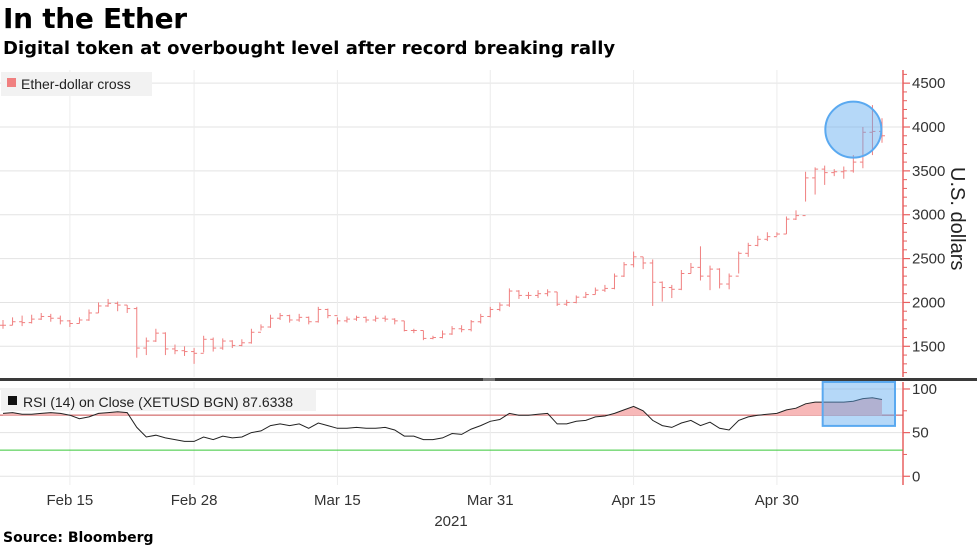 The height and width of the screenshot is (549, 977). I want to click on price-y-ticks: 1500 2000 2500 3000 3500 4000 4500, so click(924, 223).